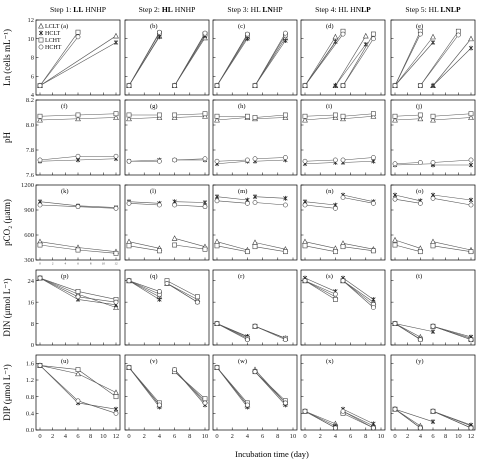 This screenshot has height=465, width=500. I want to click on panel-w: 0 2 4 6 8 10 (w), so click(255, 397).